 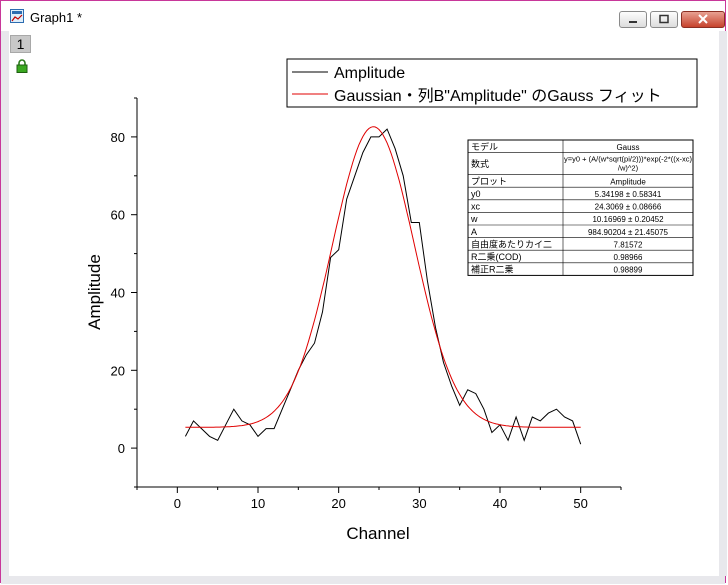 What do you see at coordinates (498, 96) in the screenshot?
I see `legend-label-gauss-fit: Gaussian・列B"Amplitude" のGauss フィット` at bounding box center [498, 96].